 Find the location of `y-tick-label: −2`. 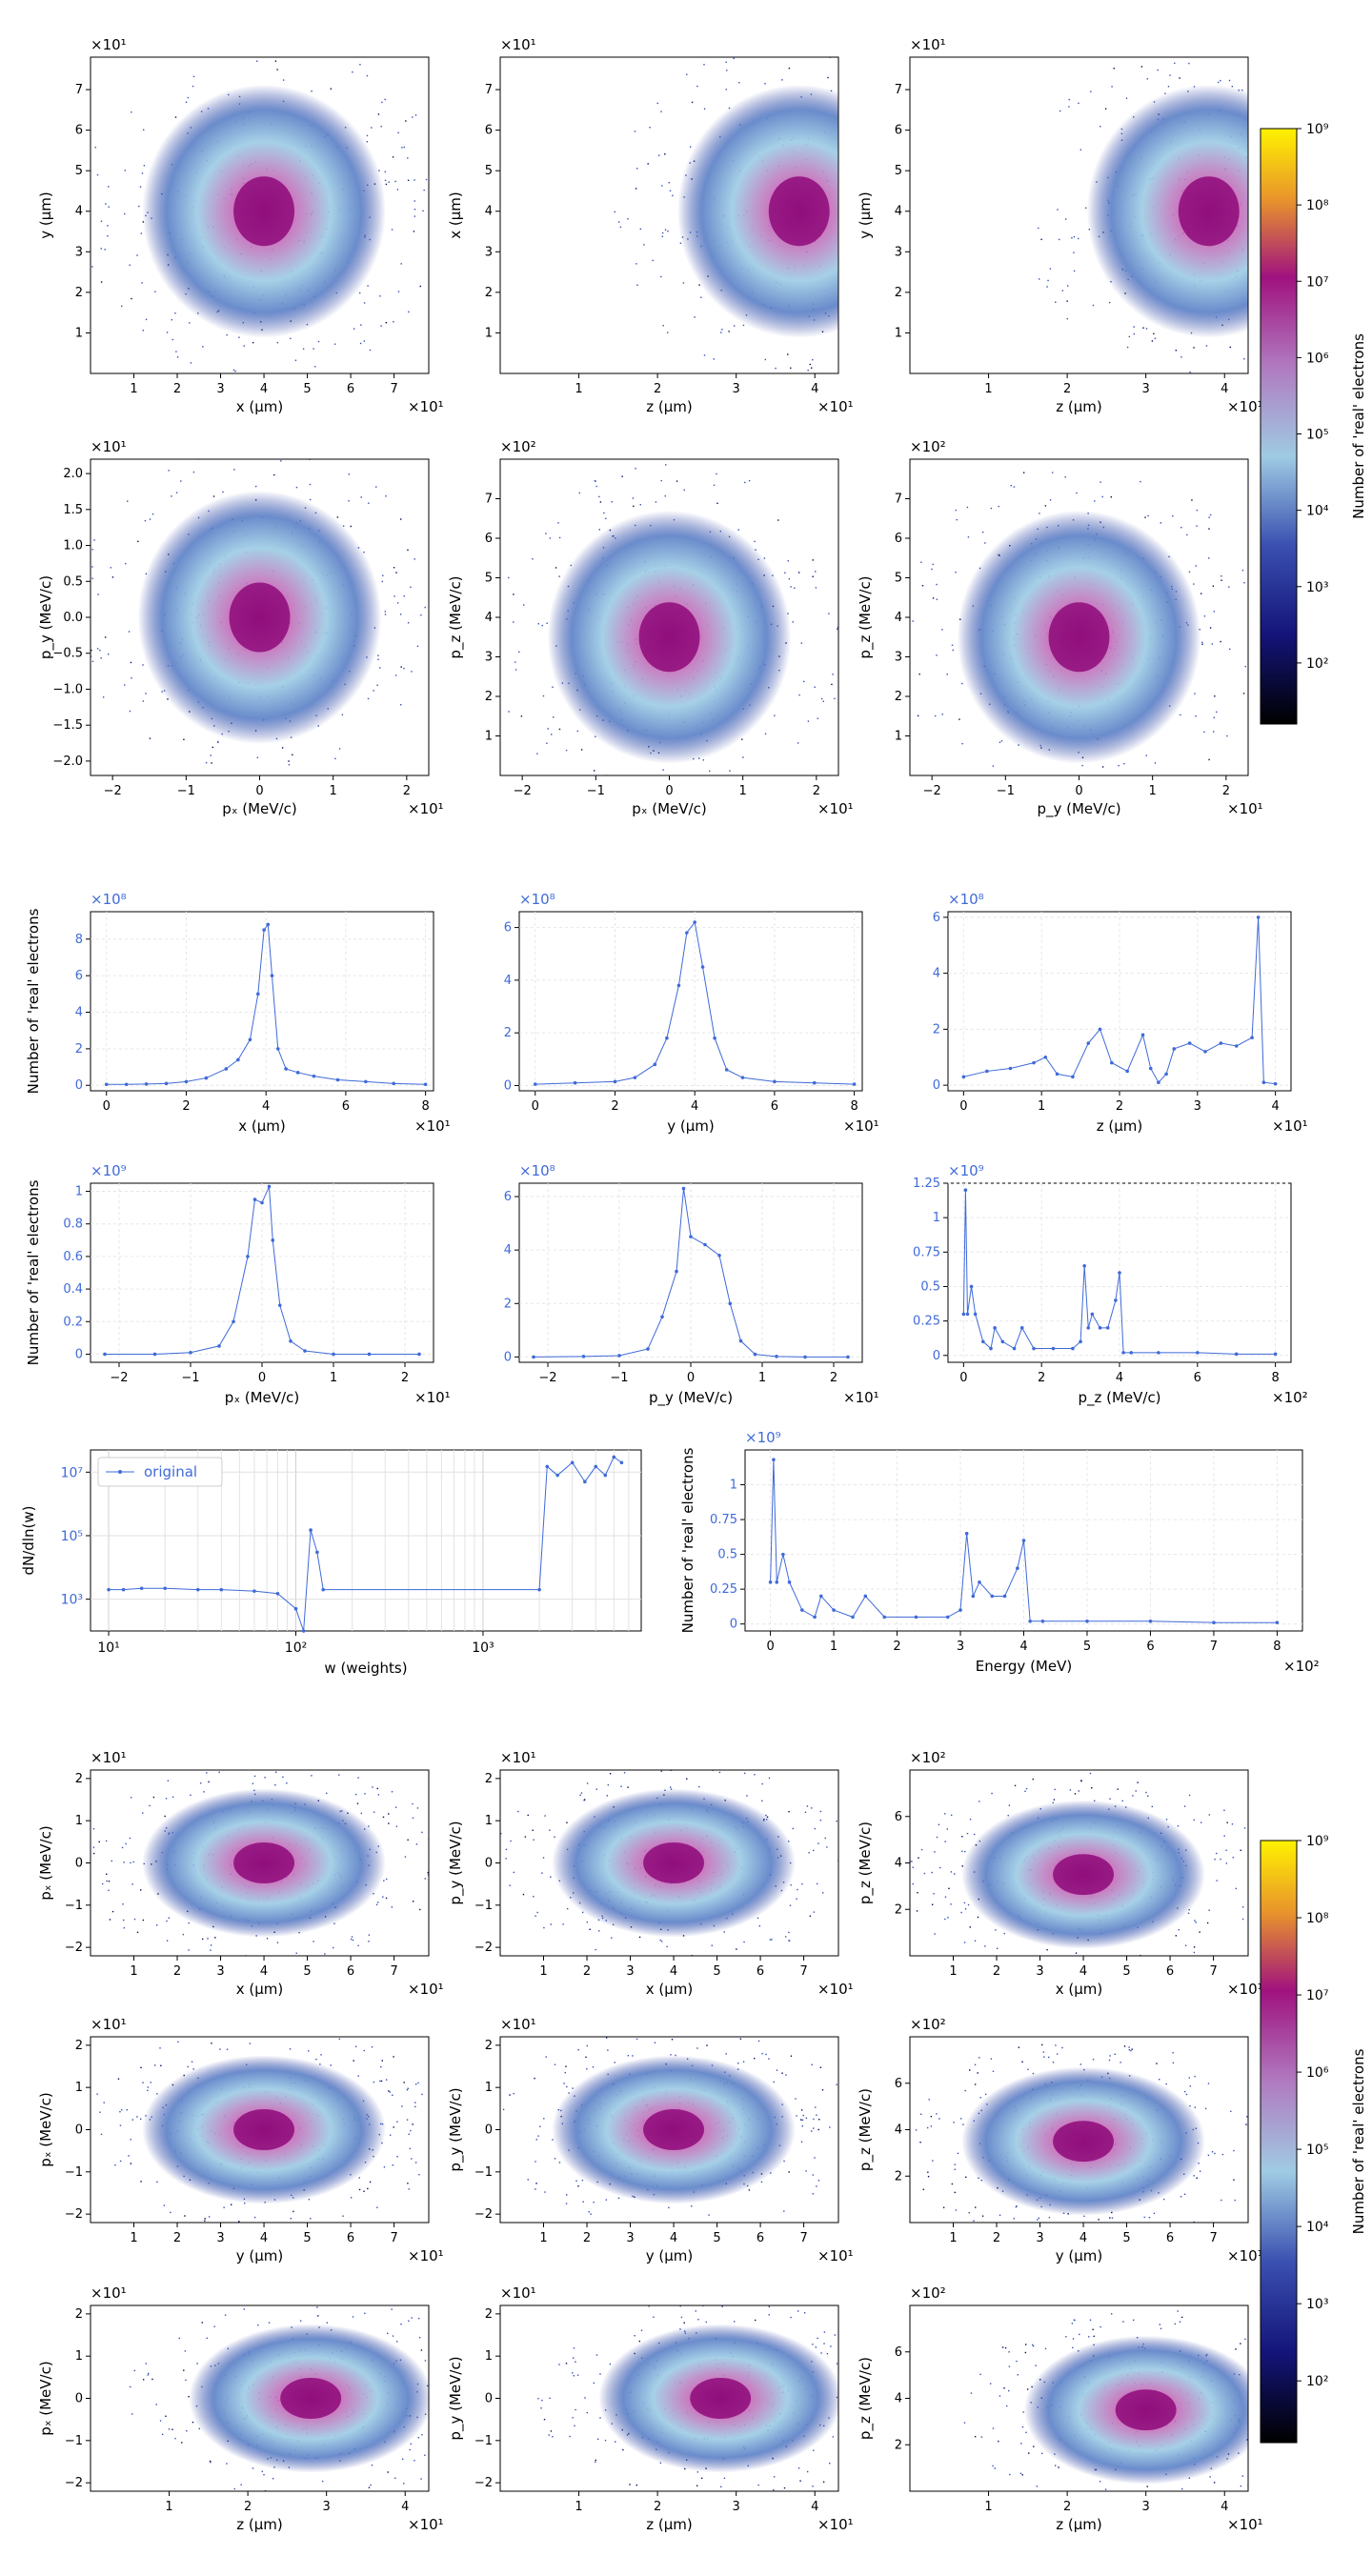

y-tick-label: −2 is located at coordinates (483, 1948).